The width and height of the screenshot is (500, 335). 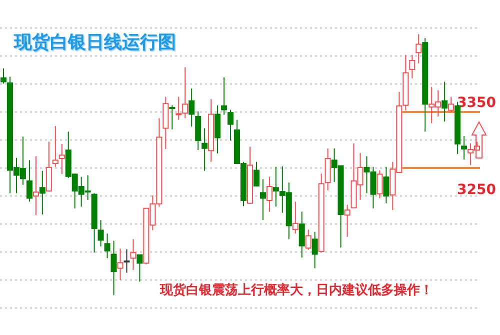 What do you see at coordinates (476, 190) in the screenshot?
I see `ref-line-label: 3250` at bounding box center [476, 190].